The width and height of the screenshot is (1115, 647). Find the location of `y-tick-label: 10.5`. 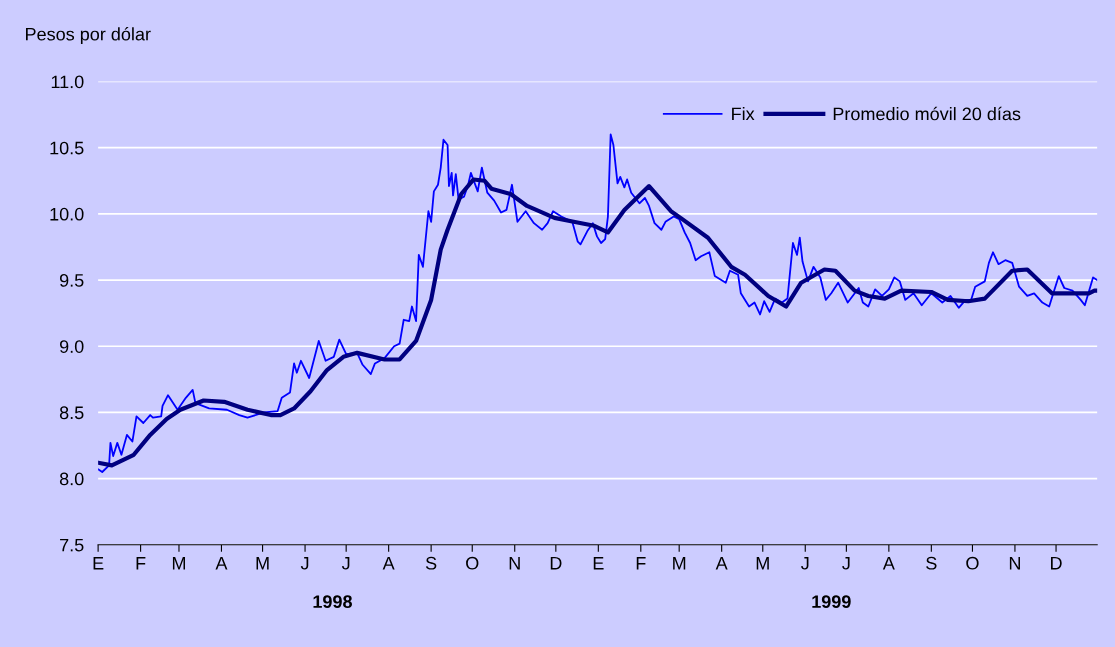

y-tick-label: 10.5 is located at coordinates (67, 148).